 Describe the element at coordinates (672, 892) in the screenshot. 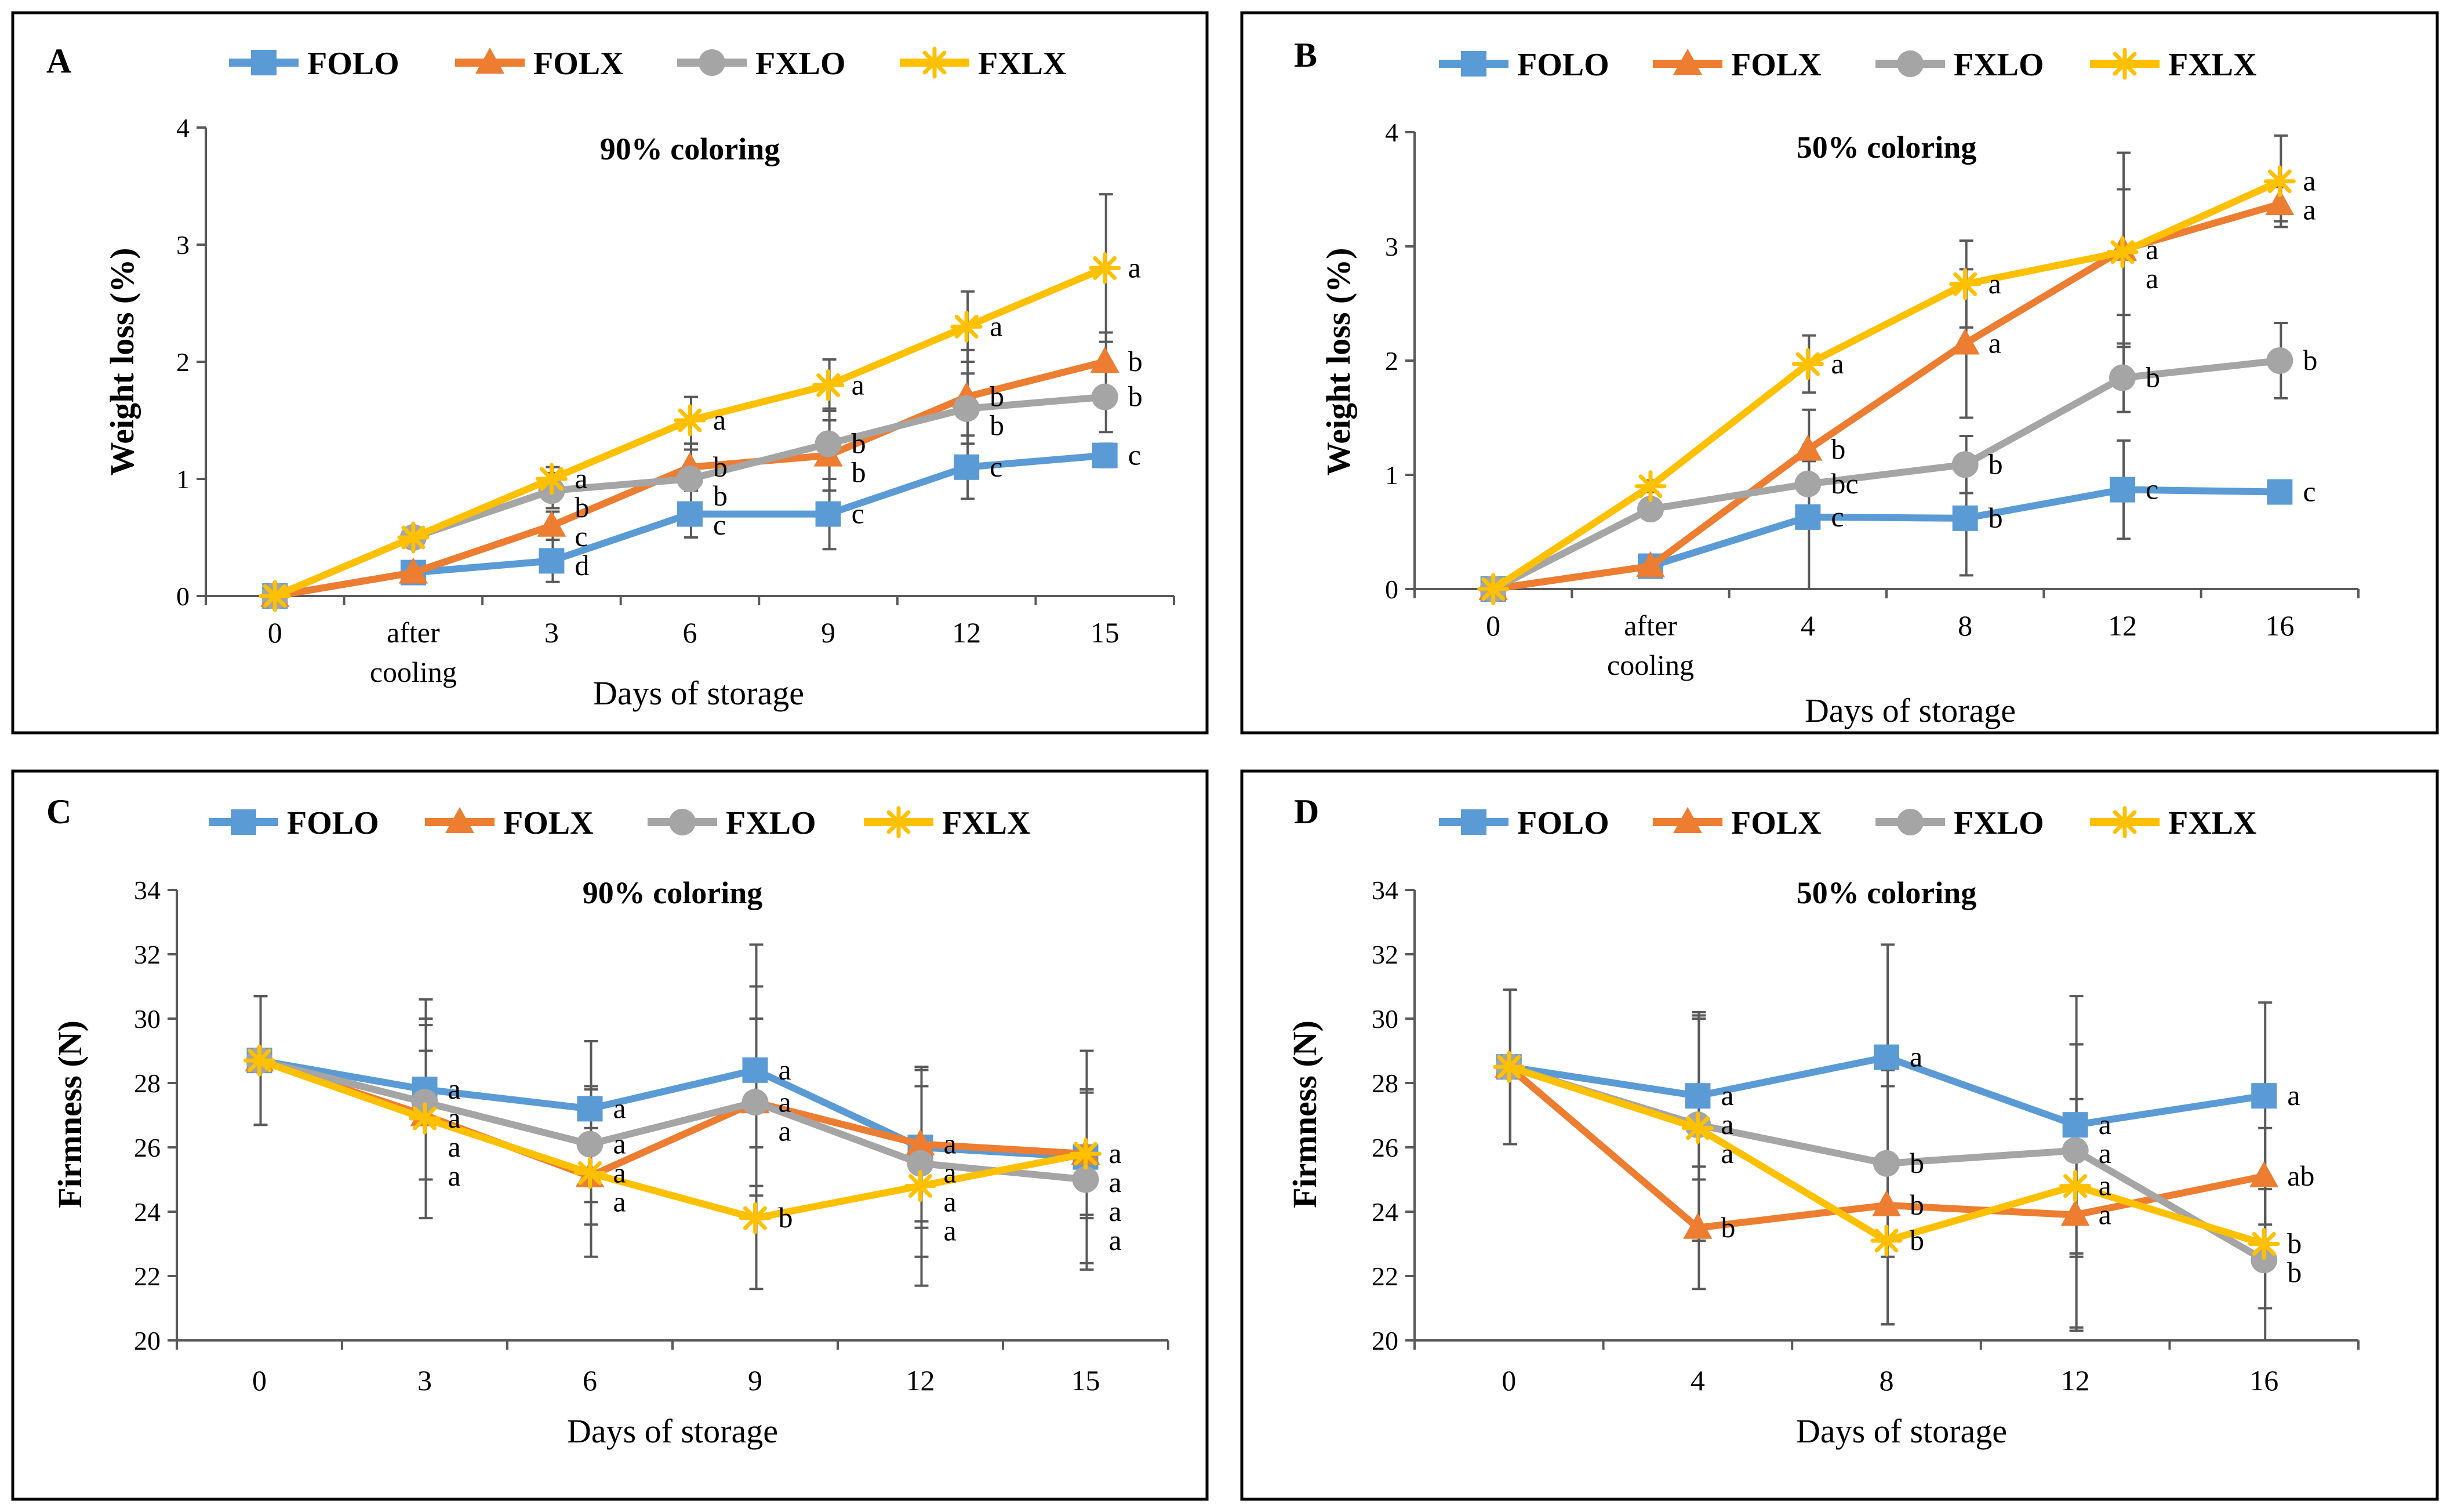

I see `plot-title: 90% coloring` at that location.